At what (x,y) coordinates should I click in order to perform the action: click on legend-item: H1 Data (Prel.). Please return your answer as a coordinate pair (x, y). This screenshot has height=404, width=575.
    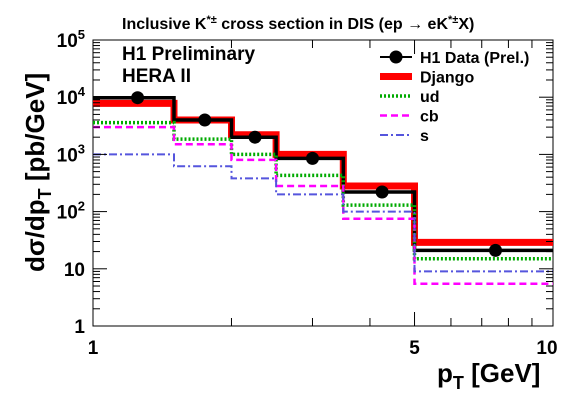
    Looking at the image, I should click on (454, 58).